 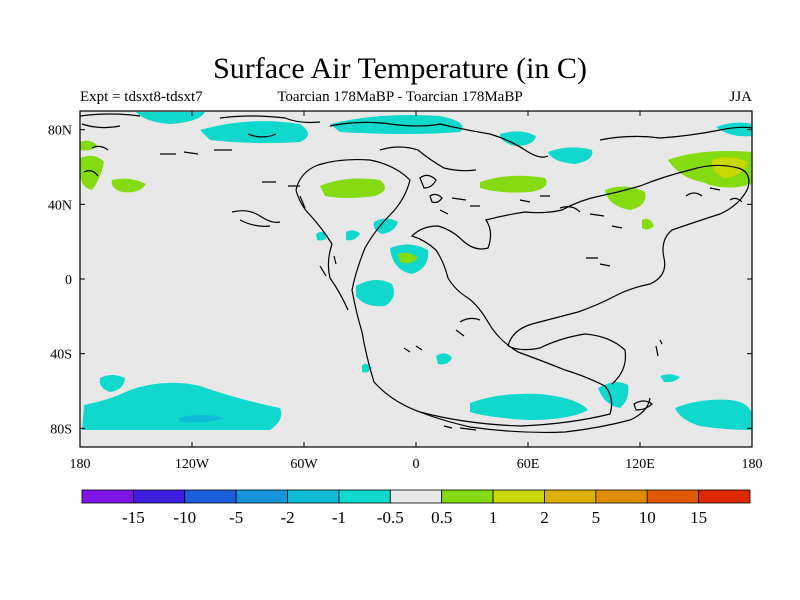 I want to click on colorbar-label: -2, so click(x=287, y=517).